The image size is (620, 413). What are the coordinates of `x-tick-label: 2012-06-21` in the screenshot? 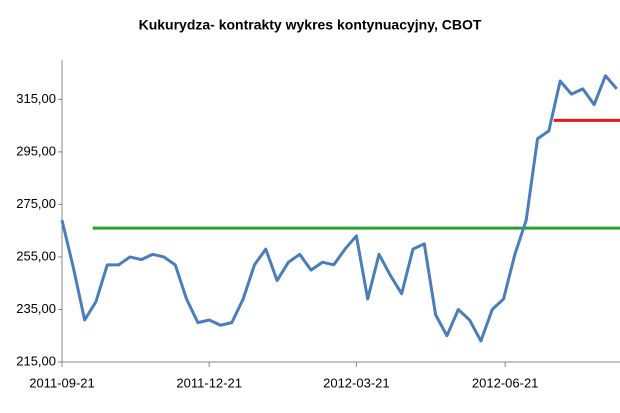 It's located at (505, 382).